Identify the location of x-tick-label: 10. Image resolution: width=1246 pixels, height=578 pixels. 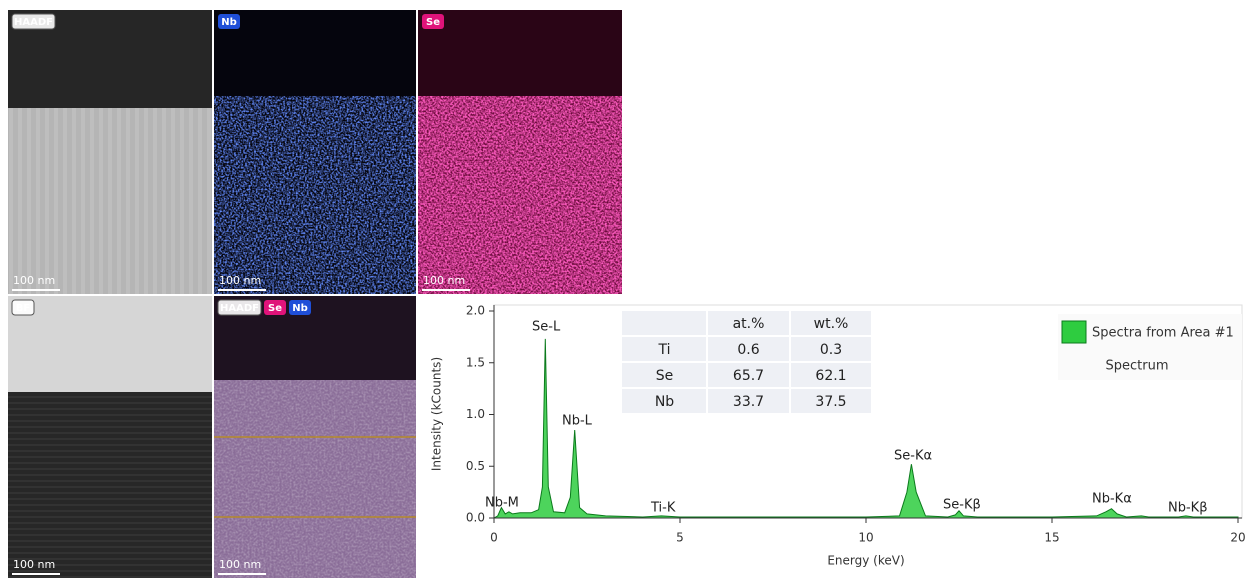
(865, 538).